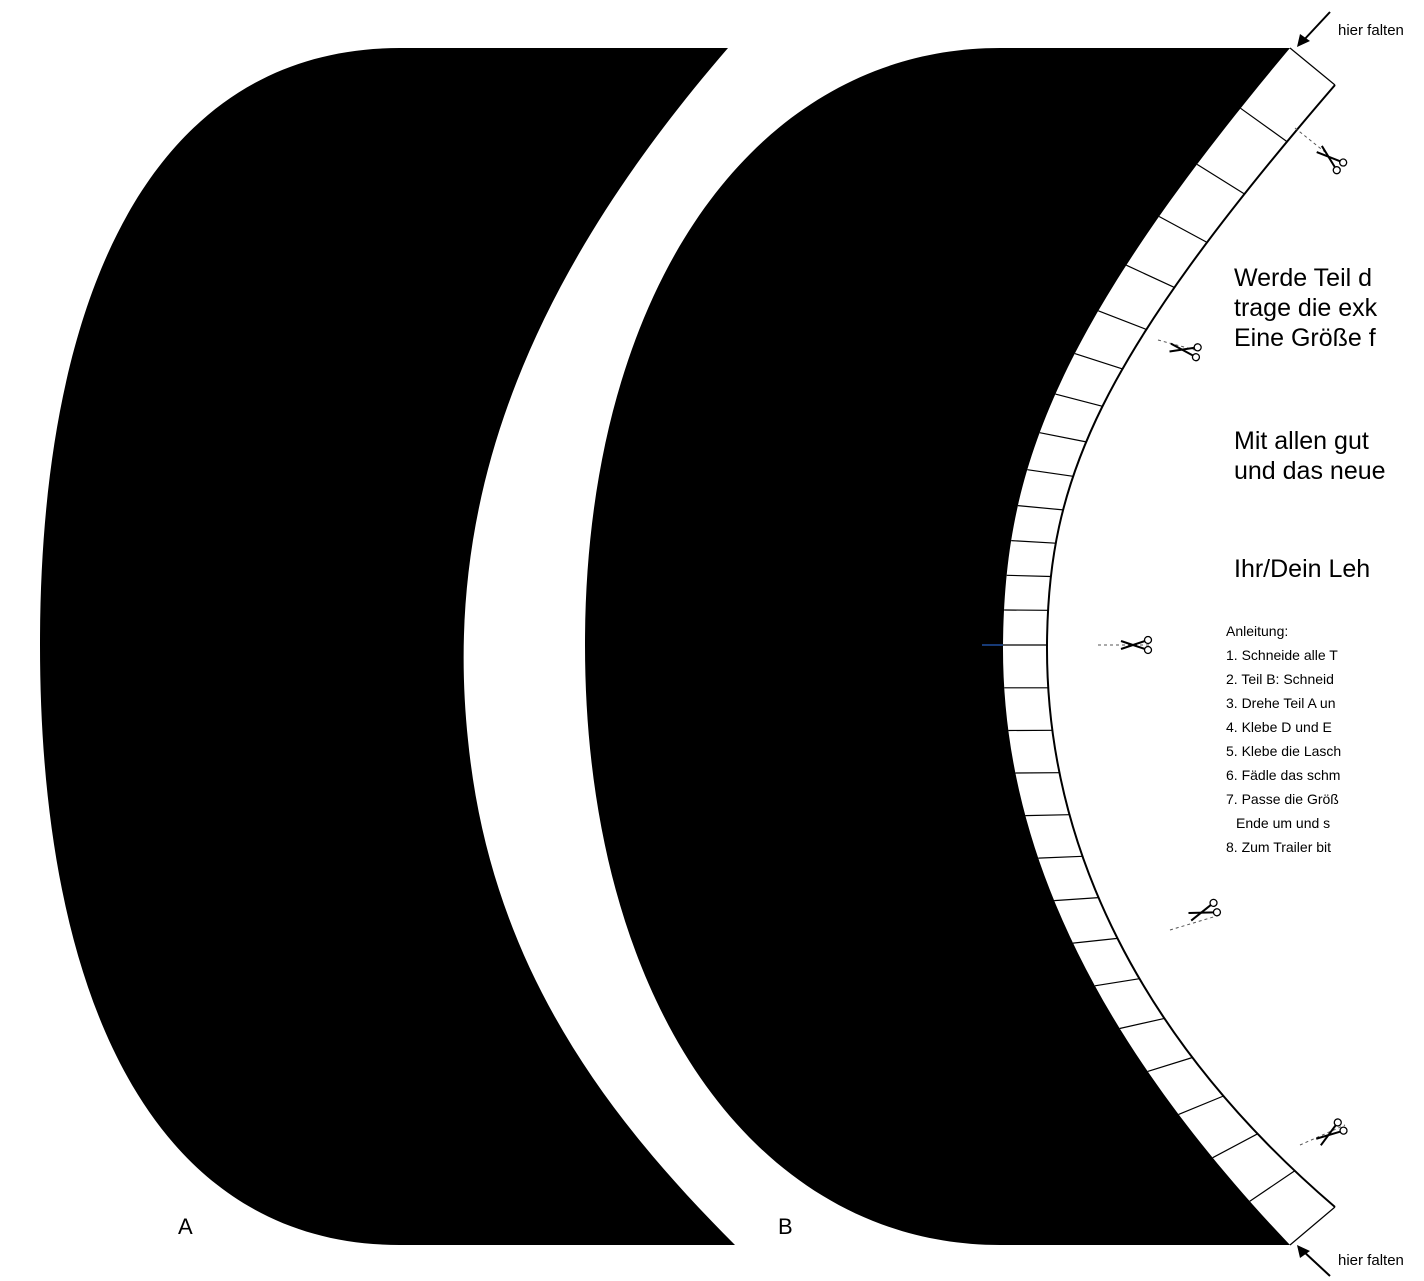  I want to click on instruction-step: Ende um und s, so click(1283, 823).